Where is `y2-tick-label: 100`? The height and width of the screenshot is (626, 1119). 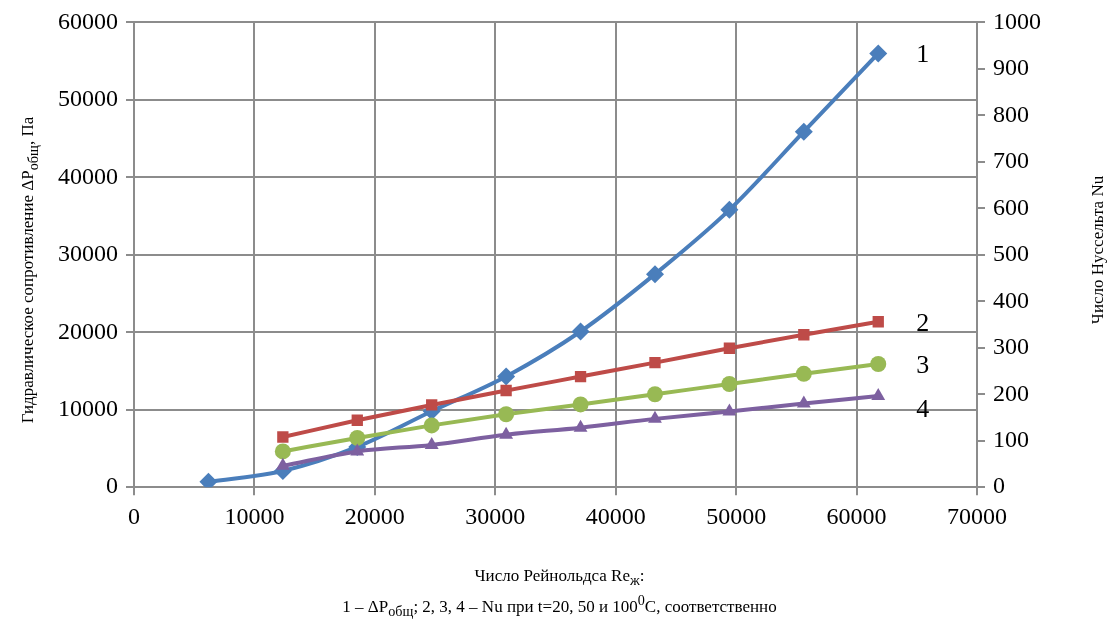 y2-tick-label: 100 is located at coordinates (1011, 439).